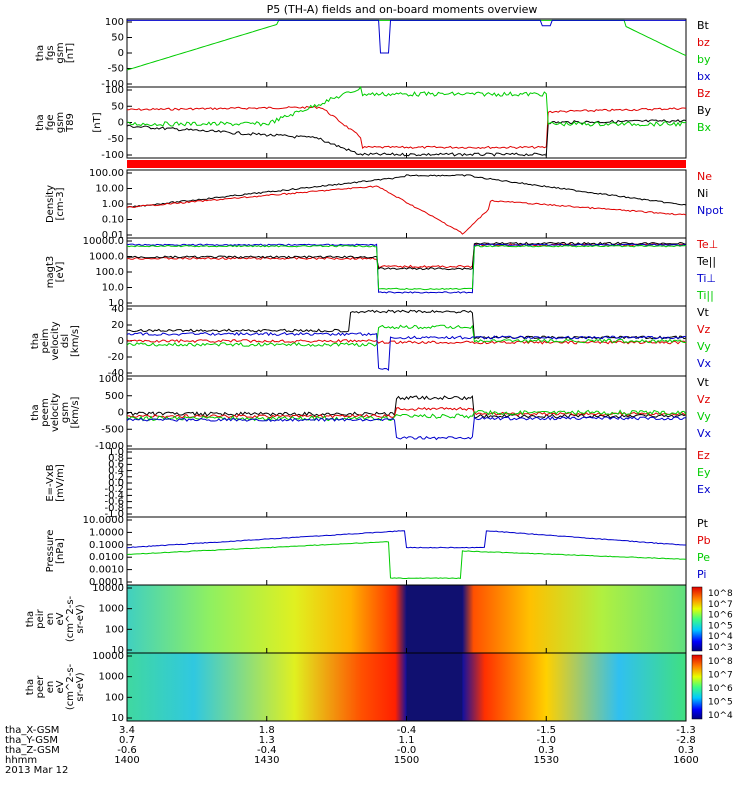  Describe the element at coordinates (106, 173) in the screenshot. I see `y-tick-label: 100.00` at that location.